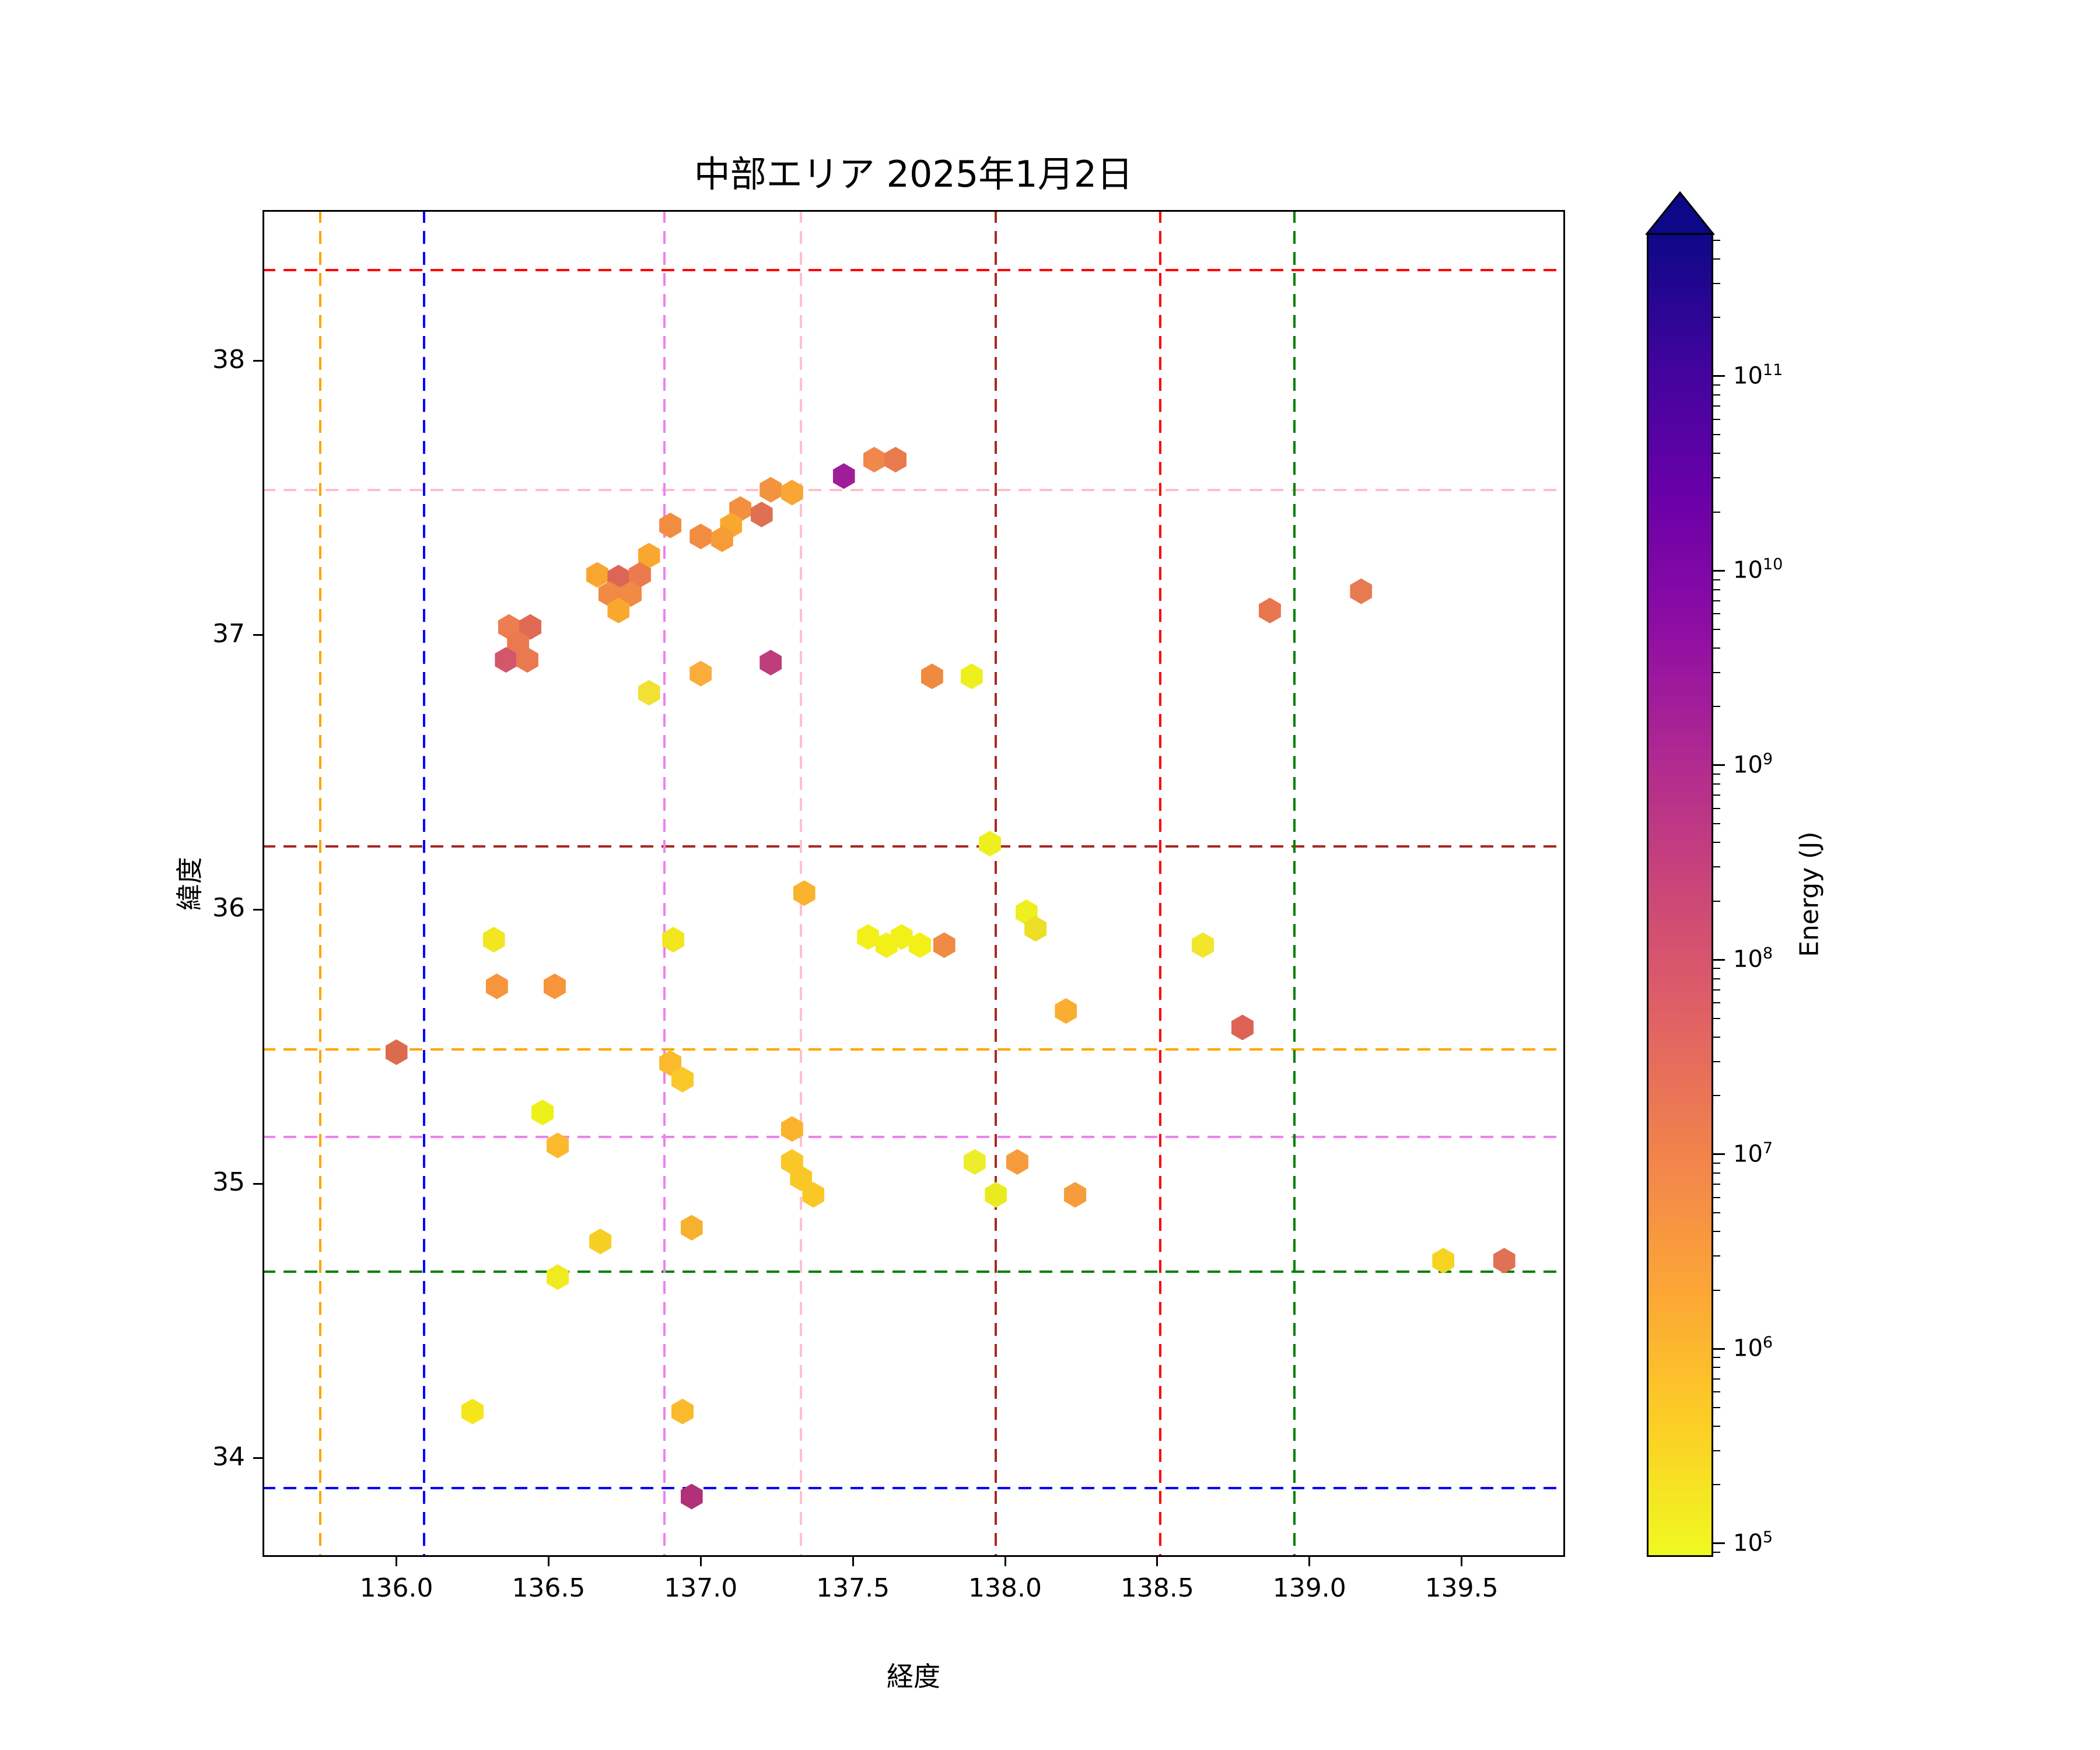  Describe the element at coordinates (701, 1588) in the screenshot. I see `x-tick-label: 137.0` at that location.